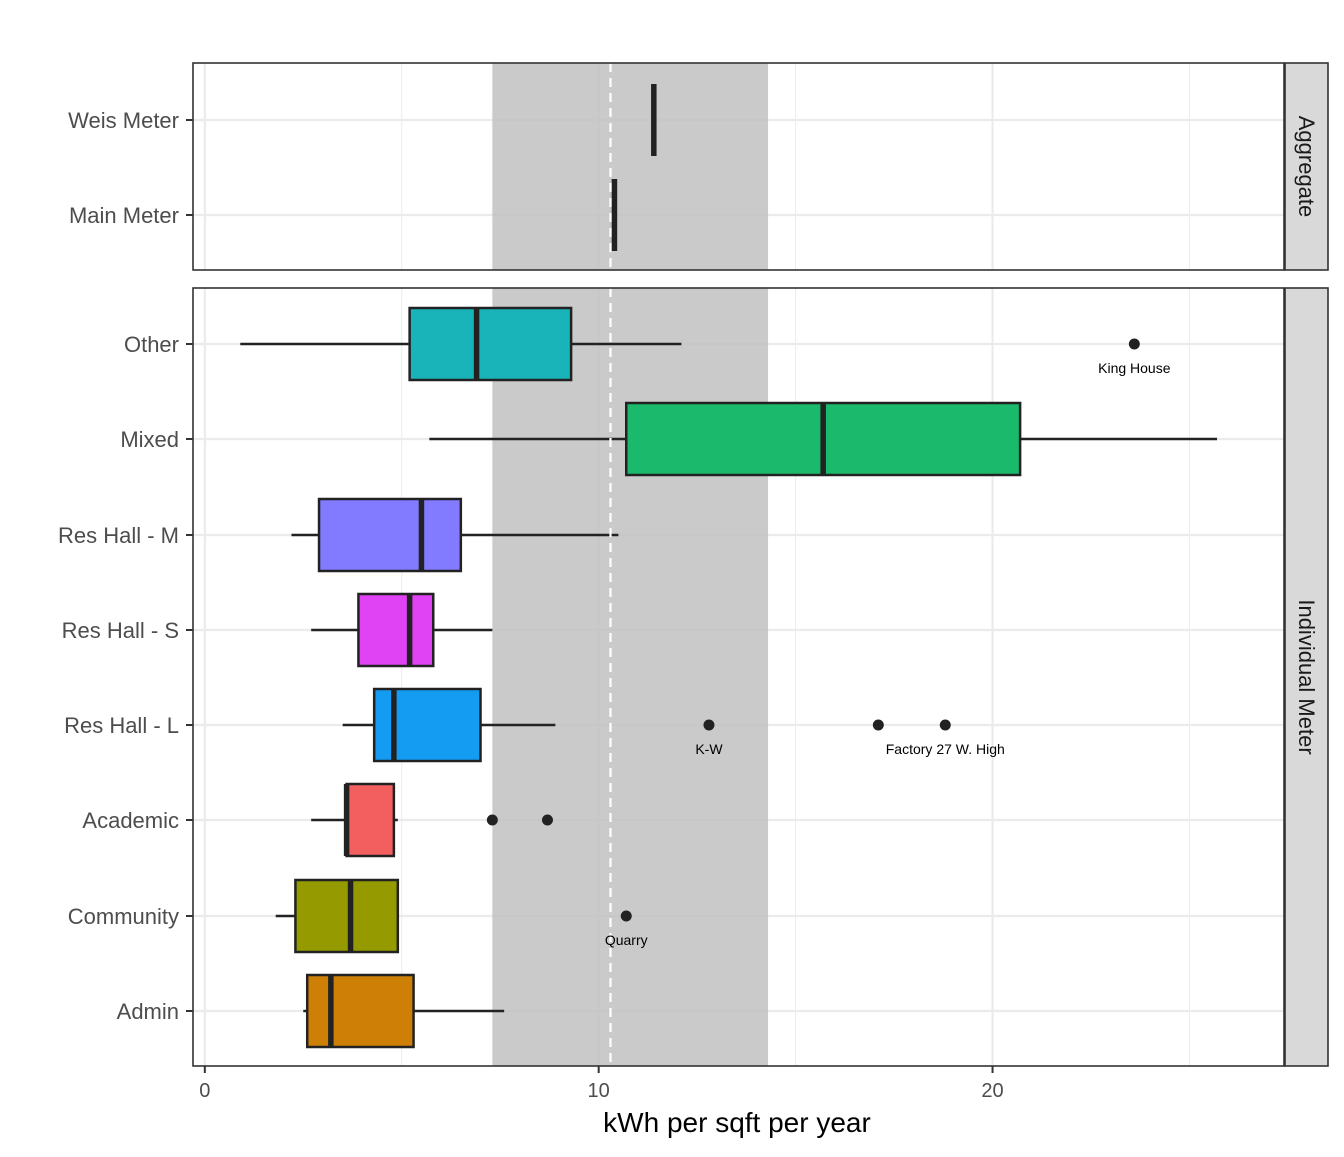  What do you see at coordinates (630, 166) in the screenshot?
I see `reference-band` at bounding box center [630, 166].